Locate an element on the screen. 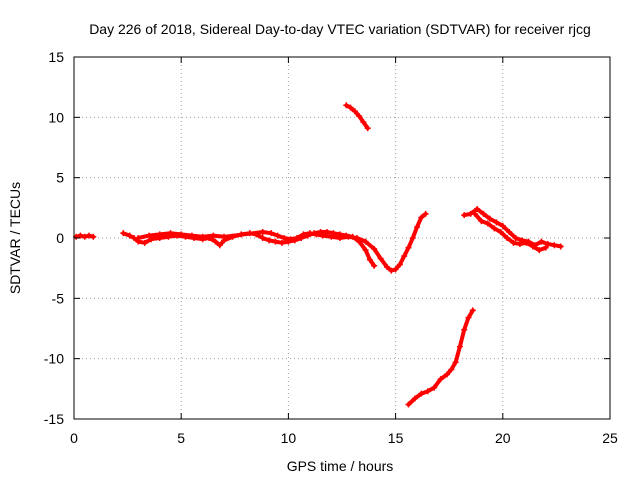  x-tick-label: 10 is located at coordinates (289, 438).